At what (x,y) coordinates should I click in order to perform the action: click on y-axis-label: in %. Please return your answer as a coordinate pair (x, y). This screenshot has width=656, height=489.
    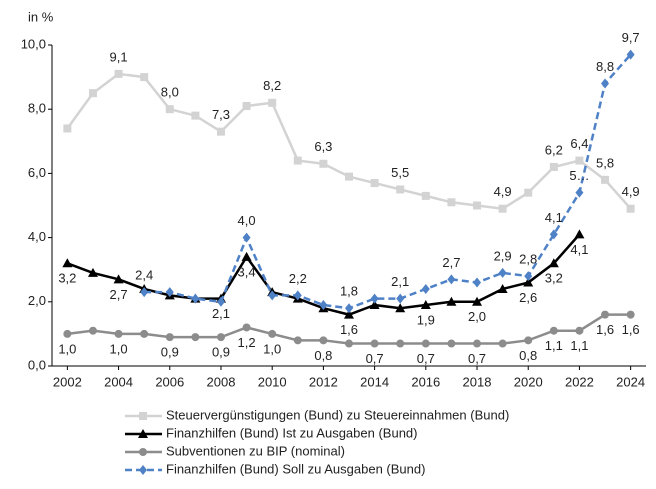
    Looking at the image, I should click on (41, 16).